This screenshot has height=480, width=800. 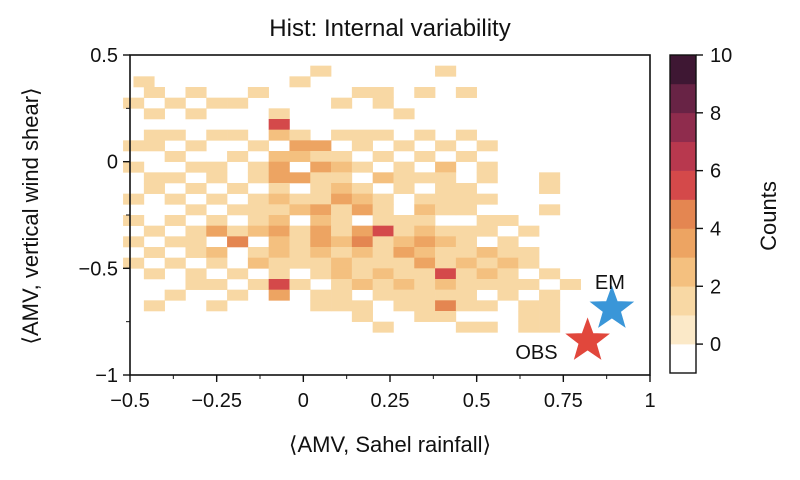 What do you see at coordinates (216, 401) in the screenshot?
I see `x-tick-label: −0.25` at bounding box center [216, 401].